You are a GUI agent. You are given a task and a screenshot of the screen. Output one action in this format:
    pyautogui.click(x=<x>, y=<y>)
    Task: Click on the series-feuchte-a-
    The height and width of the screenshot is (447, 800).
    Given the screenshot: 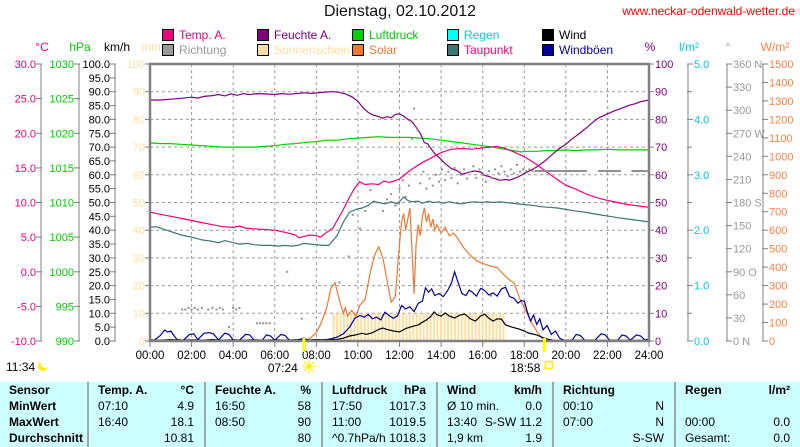 What is the action you would take?
    pyautogui.click(x=400, y=136)
    